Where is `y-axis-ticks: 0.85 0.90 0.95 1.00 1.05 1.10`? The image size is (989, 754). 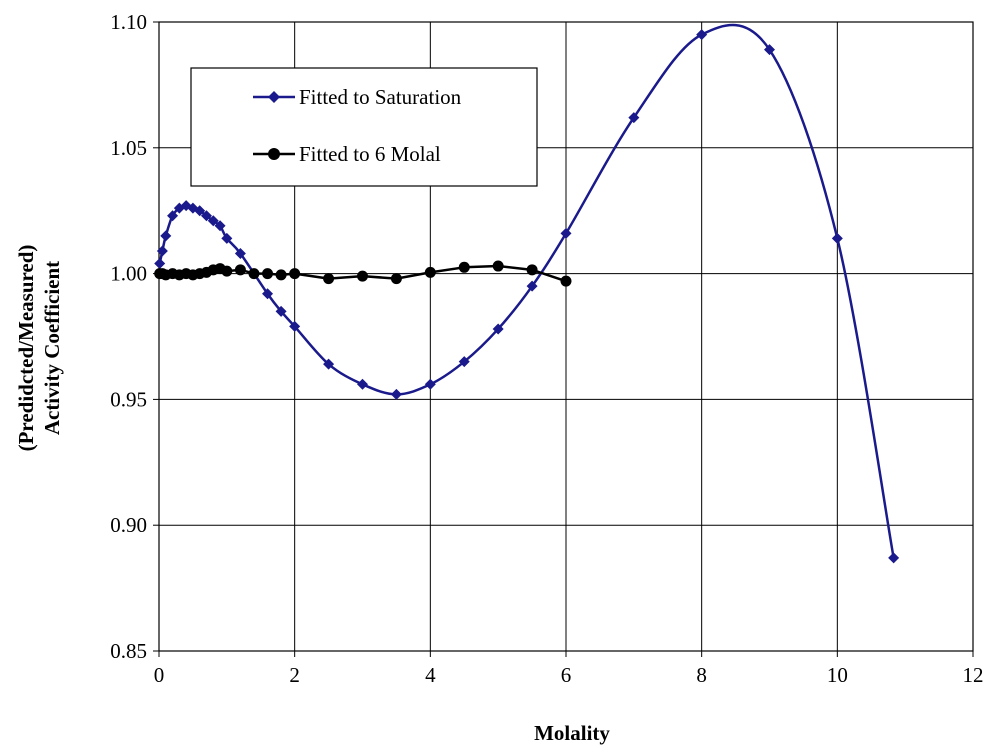
y-axis-ticks: 0.85 0.90 0.95 1.00 1.05 1.10 is located at coordinates (134, 336).